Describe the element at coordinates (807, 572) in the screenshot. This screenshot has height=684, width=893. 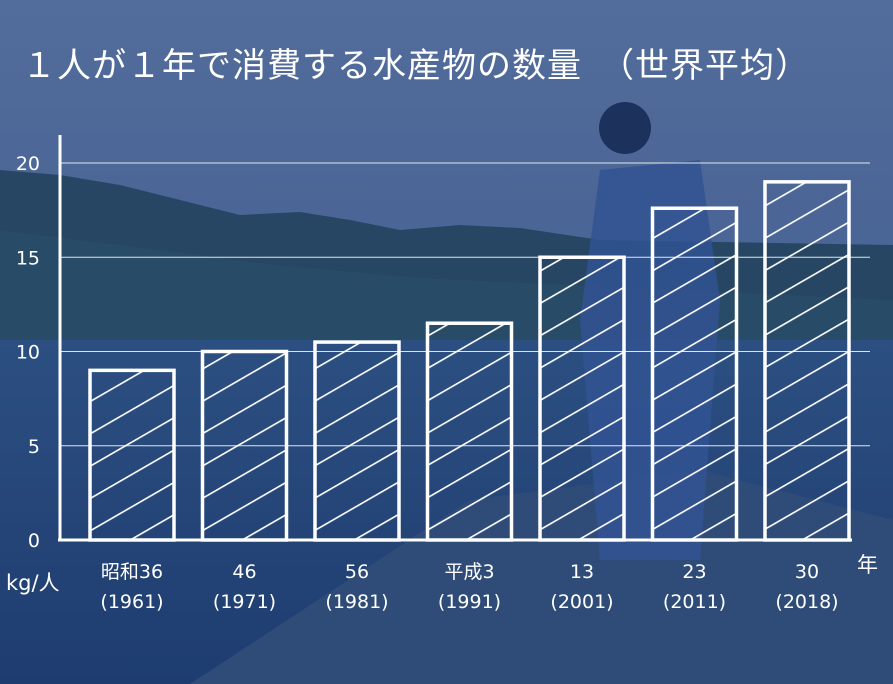
I see `x-tick-label: 30` at that location.